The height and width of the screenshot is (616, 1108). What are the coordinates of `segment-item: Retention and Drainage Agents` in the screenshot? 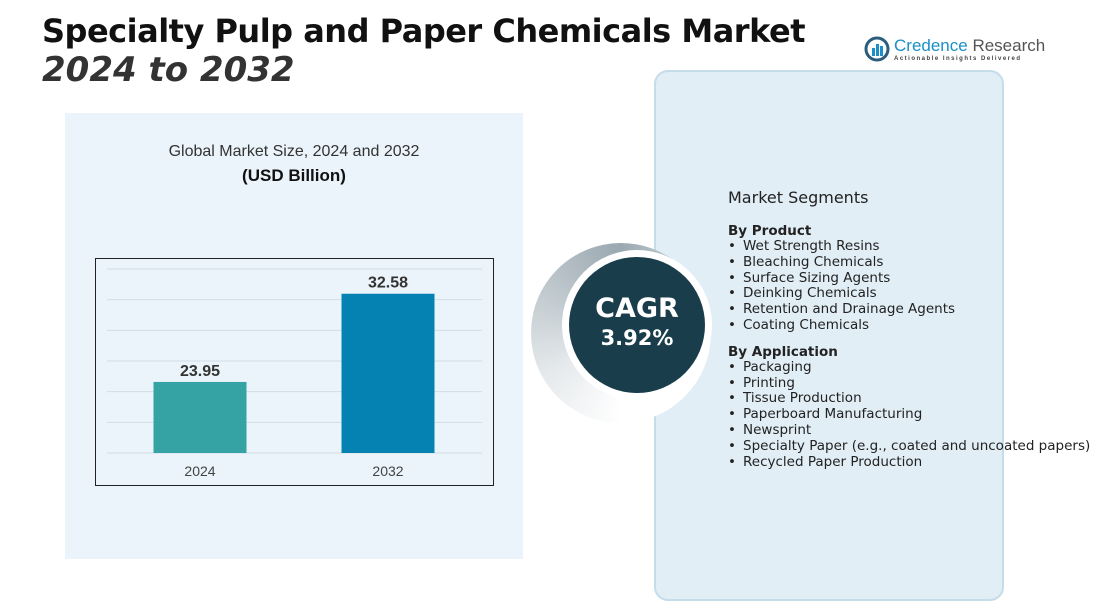 It's located at (909, 309).